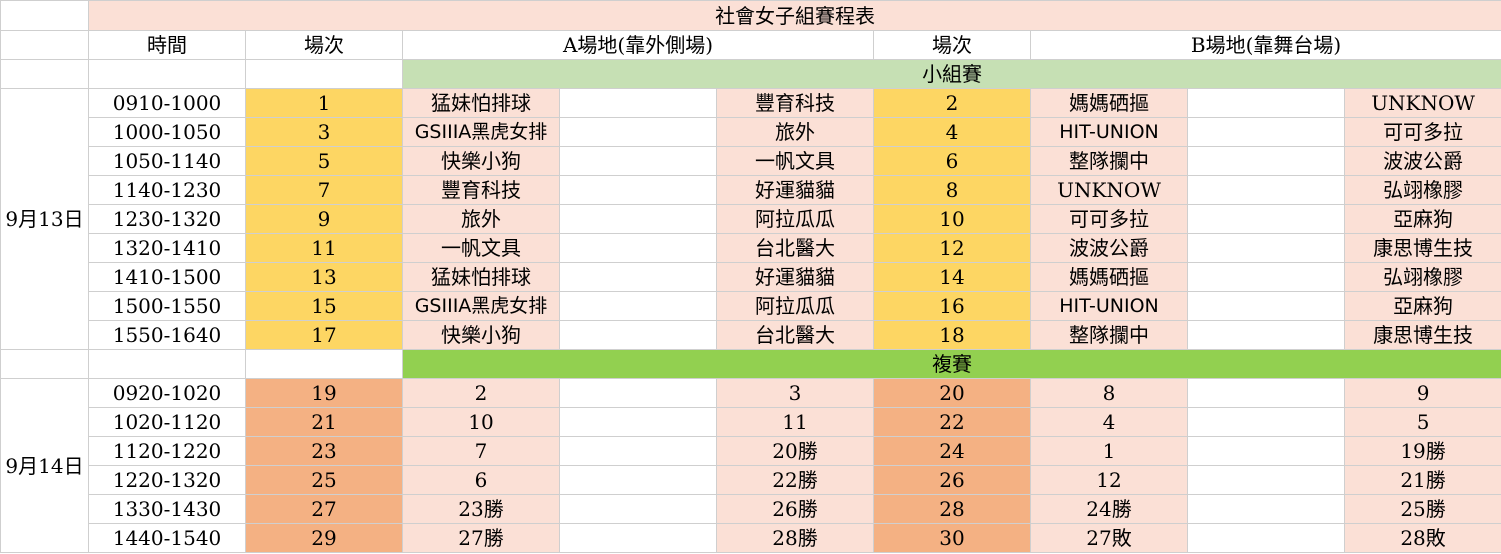  I want to click on match-row: 1500-1550 15 GSIIIA黑虎女排 阿拉瓜瓜 16 HIT-UNION 亞麻狗, so click(751, 306).